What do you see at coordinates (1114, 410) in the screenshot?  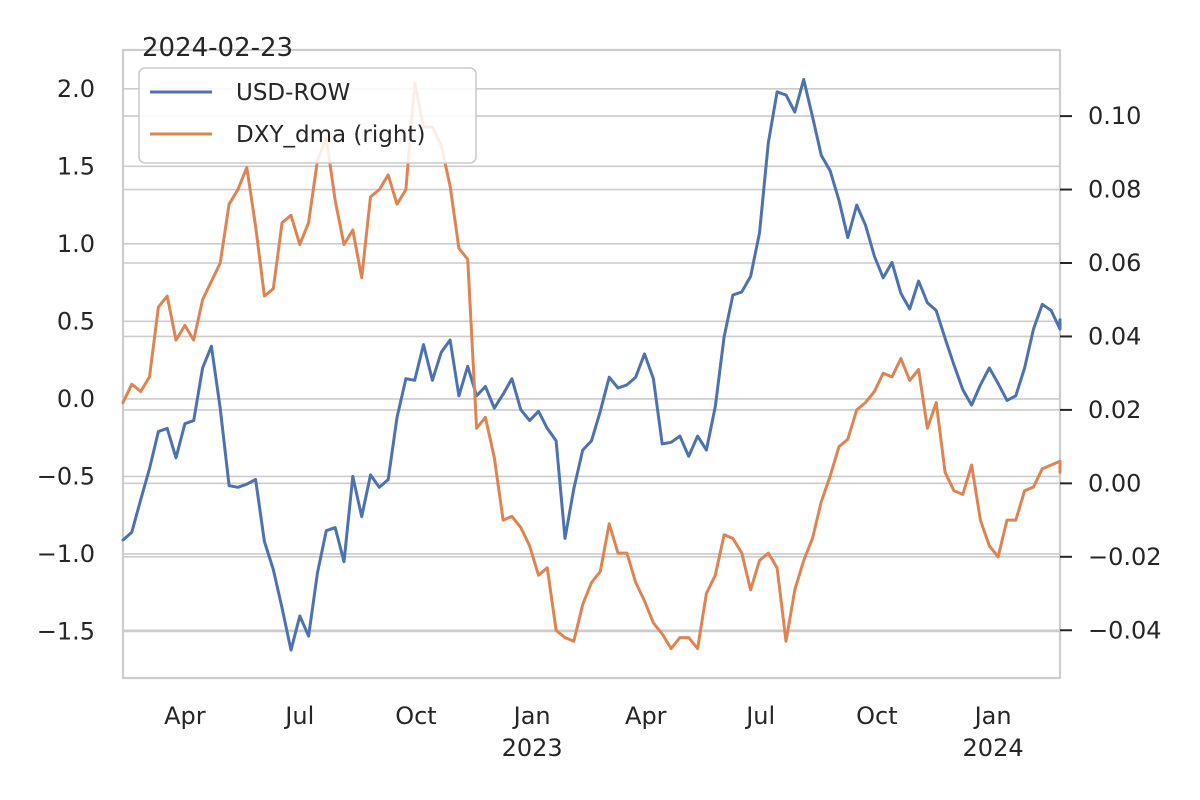 I see `right-tick-label: 0.02` at bounding box center [1114, 410].